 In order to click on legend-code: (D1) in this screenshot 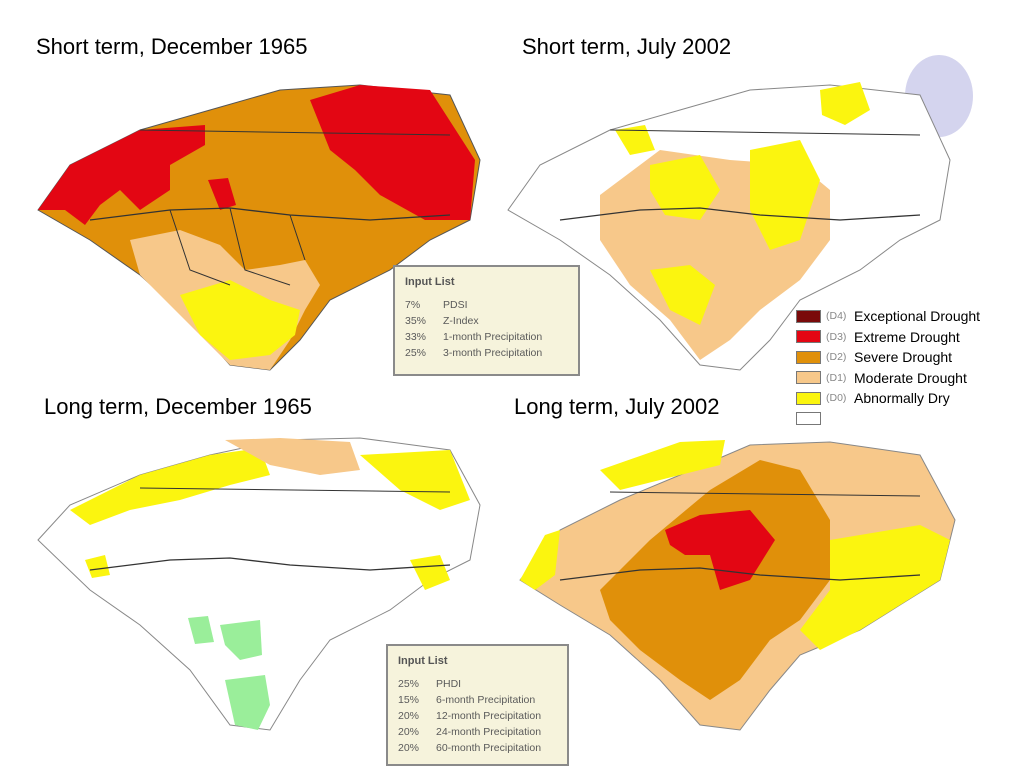, I will do `click(836, 377)`.